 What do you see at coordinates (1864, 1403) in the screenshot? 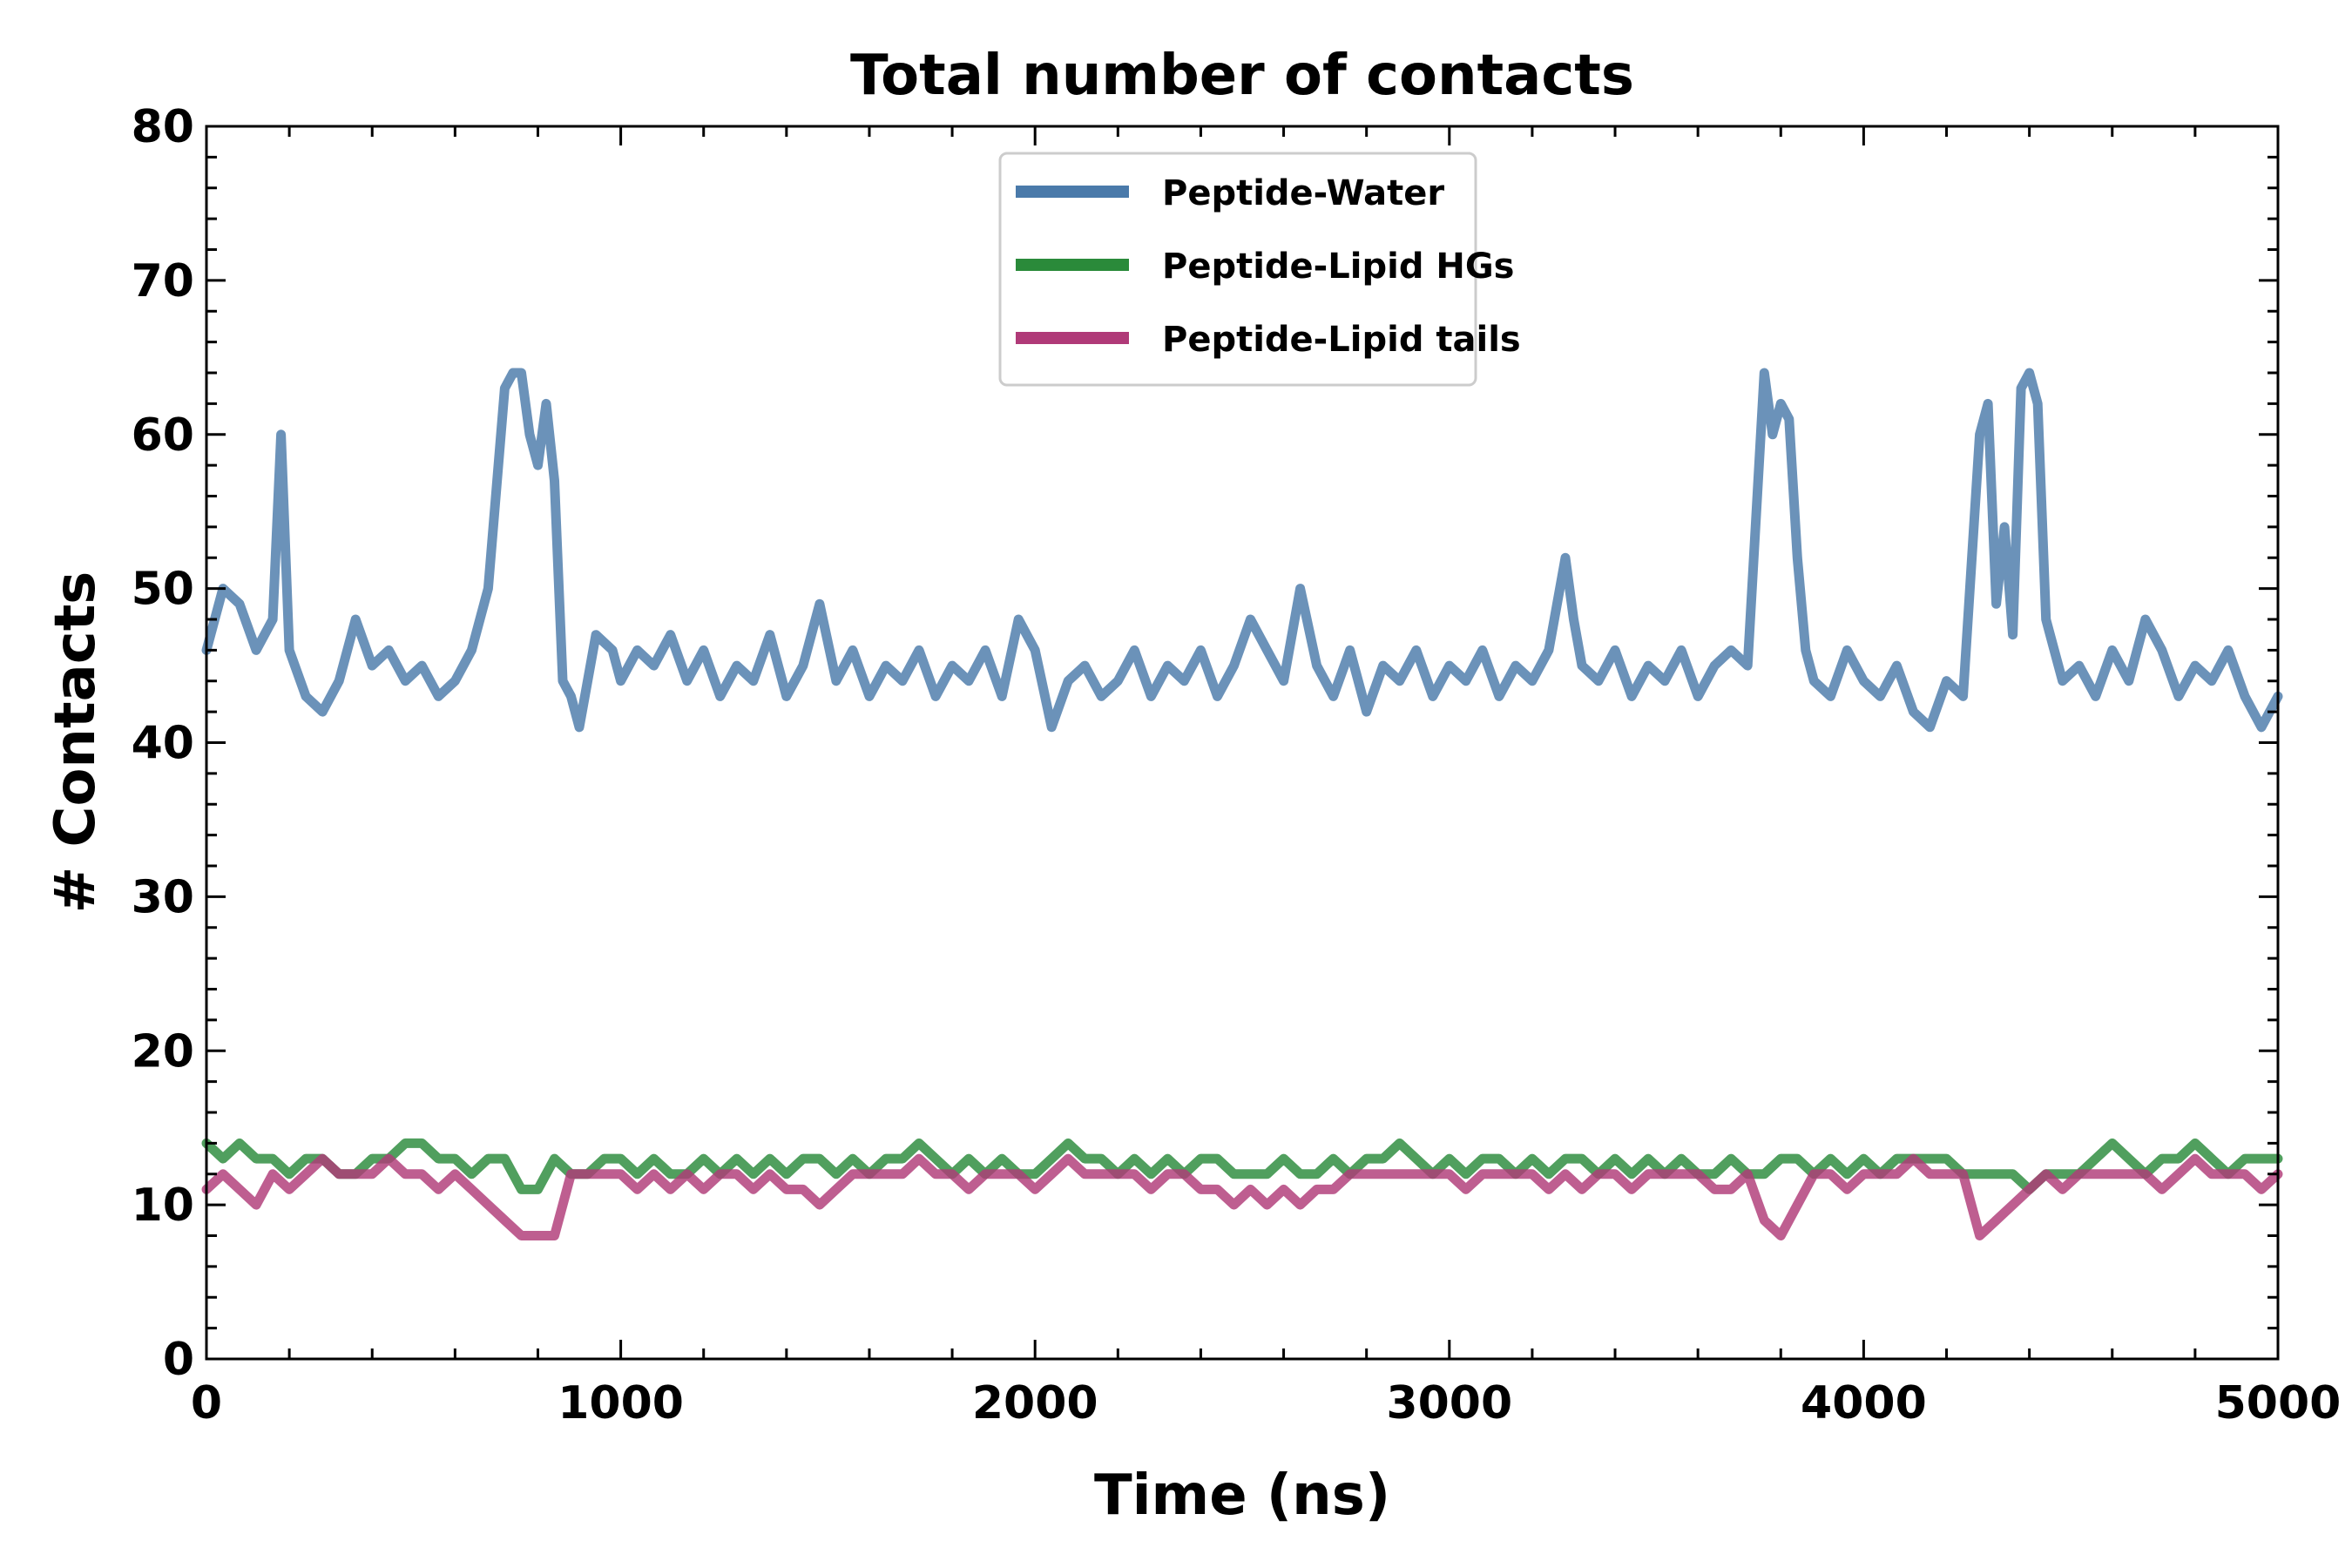
I see `x-tick-label: 4000` at bounding box center [1864, 1403].